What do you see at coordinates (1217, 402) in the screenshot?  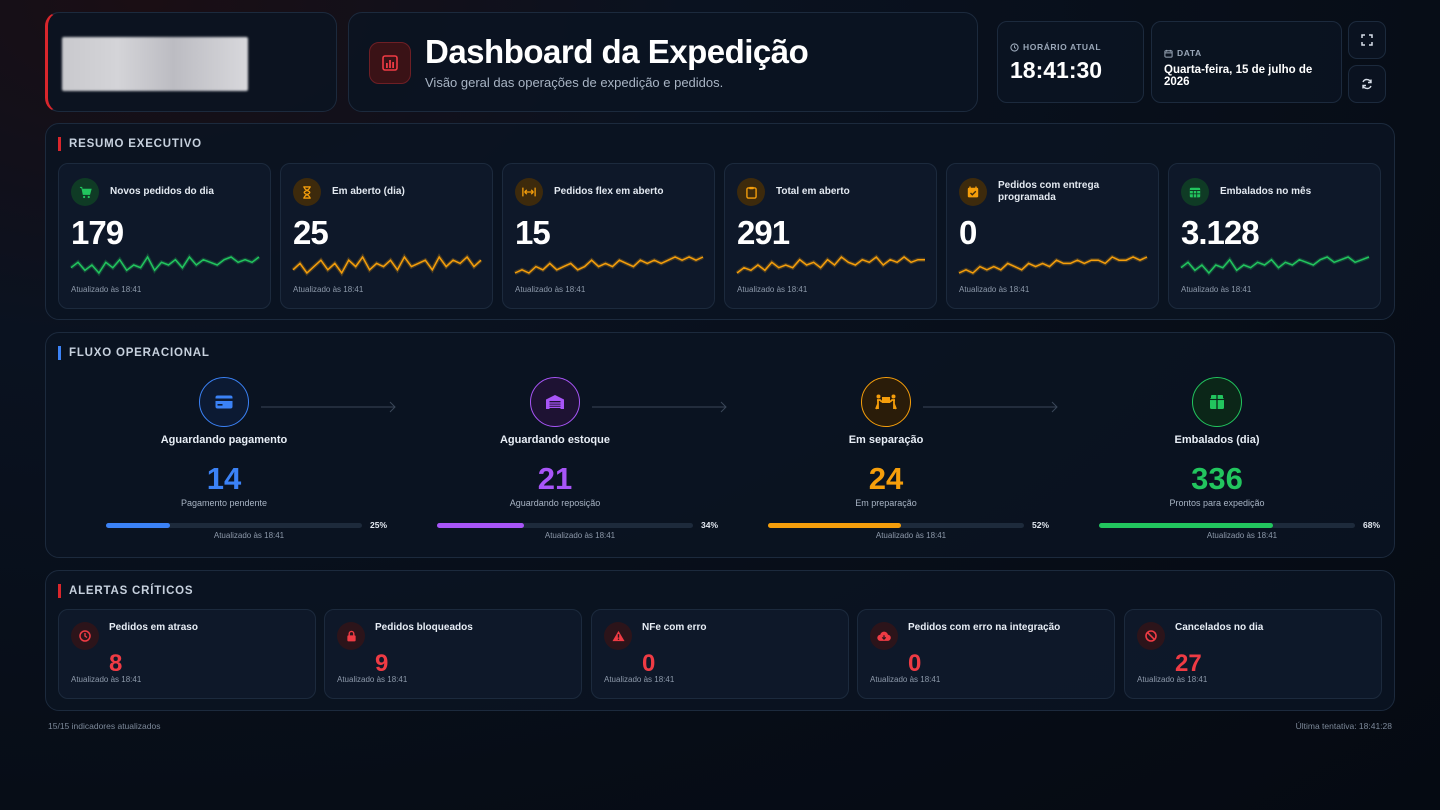 I see `box-icon` at bounding box center [1217, 402].